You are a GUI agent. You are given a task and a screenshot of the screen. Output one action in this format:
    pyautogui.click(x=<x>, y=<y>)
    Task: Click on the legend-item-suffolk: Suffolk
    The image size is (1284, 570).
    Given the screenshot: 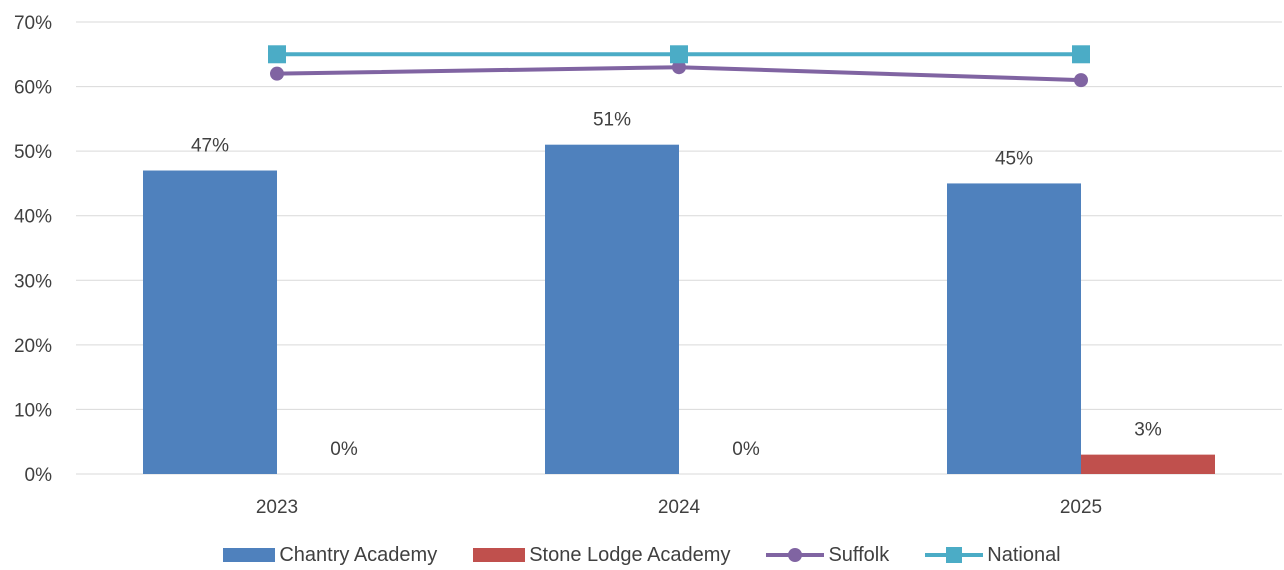 What is the action you would take?
    pyautogui.click(x=827, y=555)
    